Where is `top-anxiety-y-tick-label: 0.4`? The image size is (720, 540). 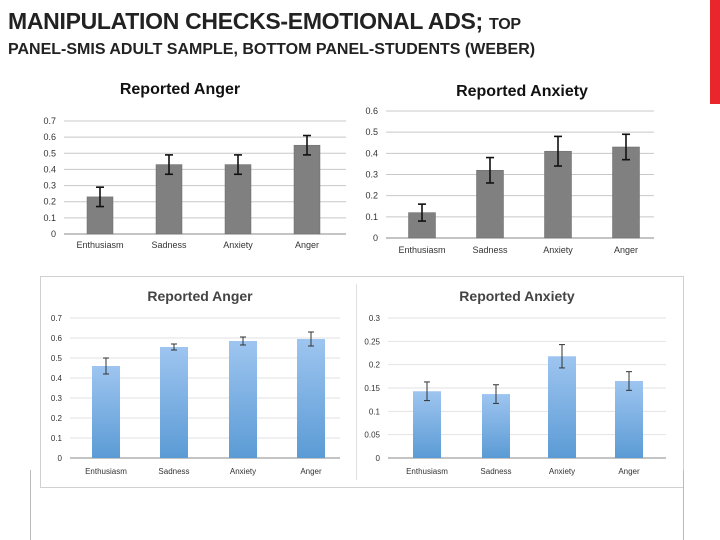
top-anxiety-y-tick-label: 0.4 is located at coordinates (371, 153).